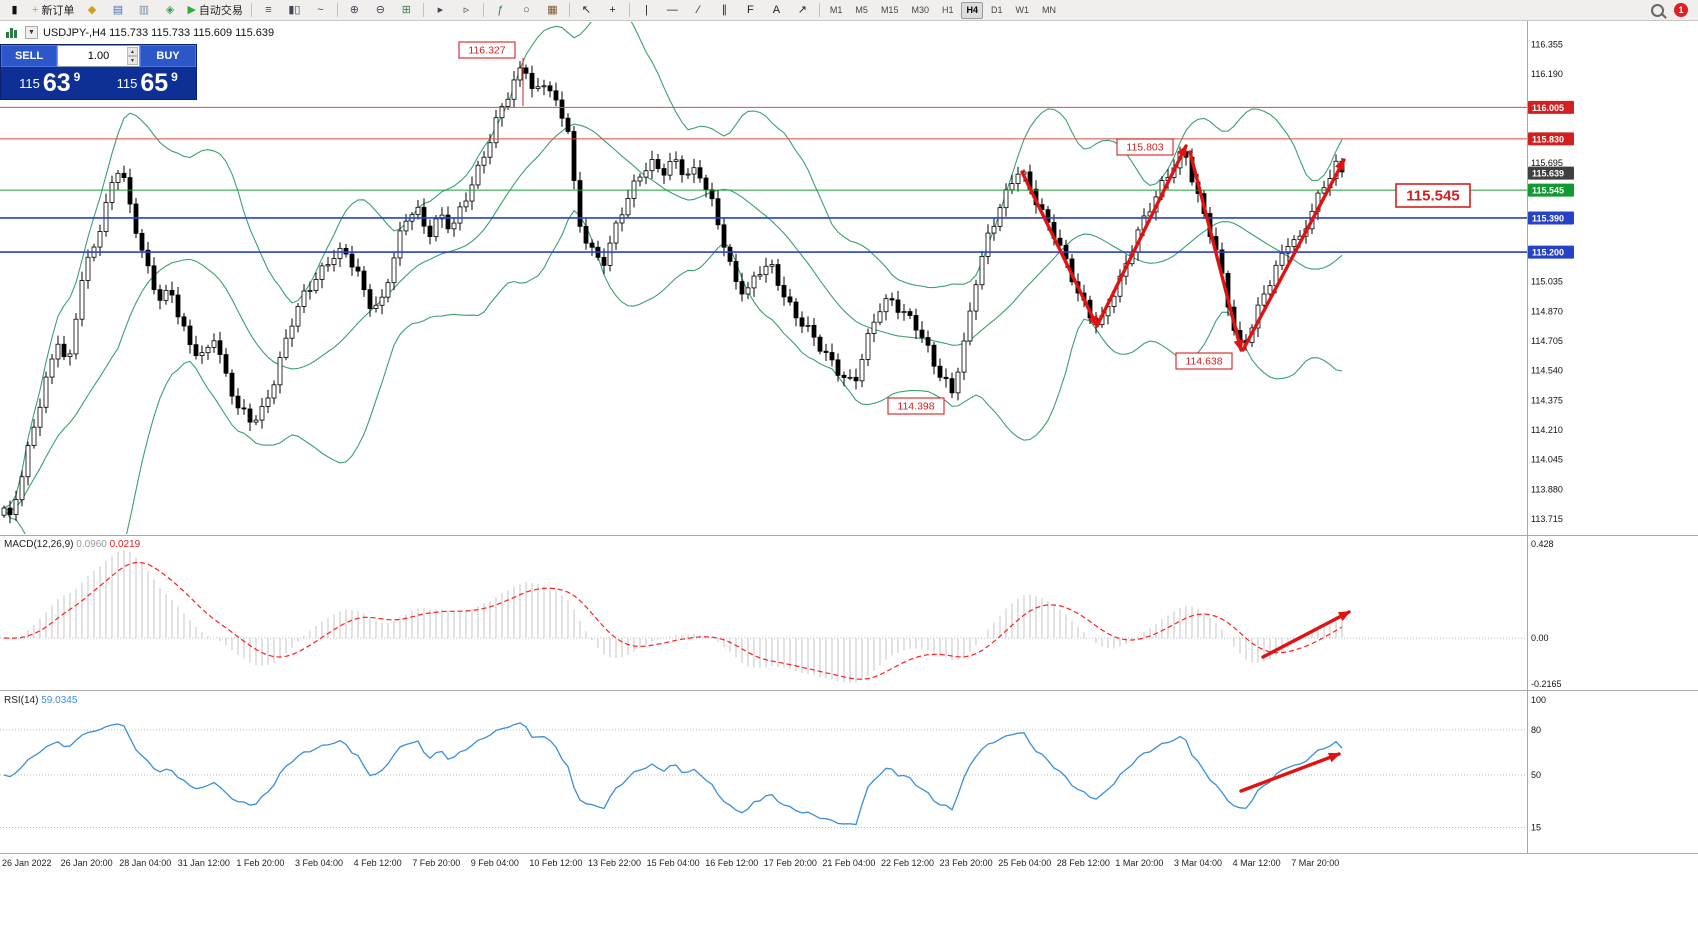  I want to click on bid-int: 115, so click(29, 83).